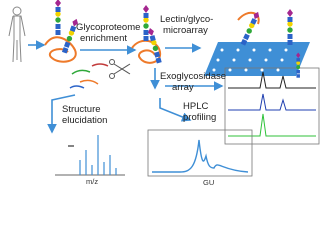  I want to click on label-microarray: Lectin/glyco-, so click(186, 19).